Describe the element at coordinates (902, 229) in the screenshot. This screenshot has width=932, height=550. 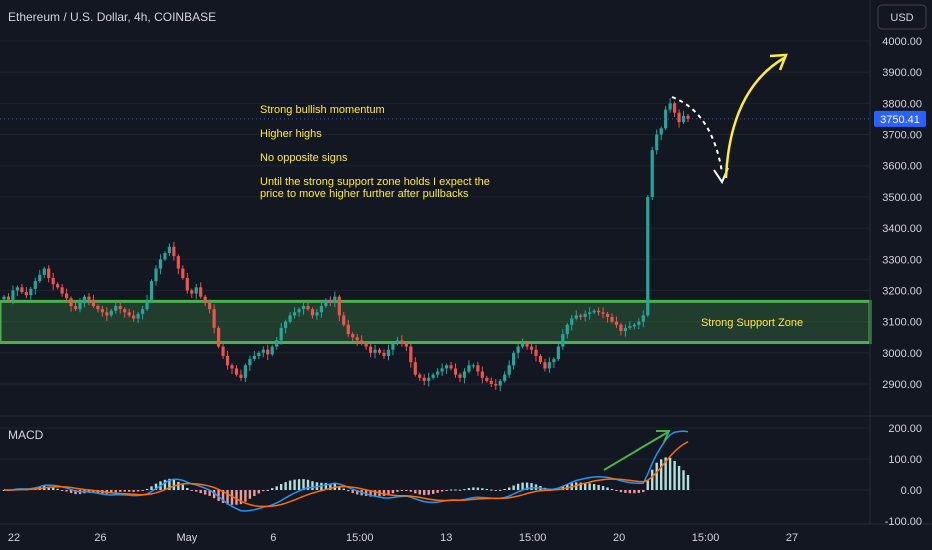
I see `price-tick-label: 3400.00` at that location.